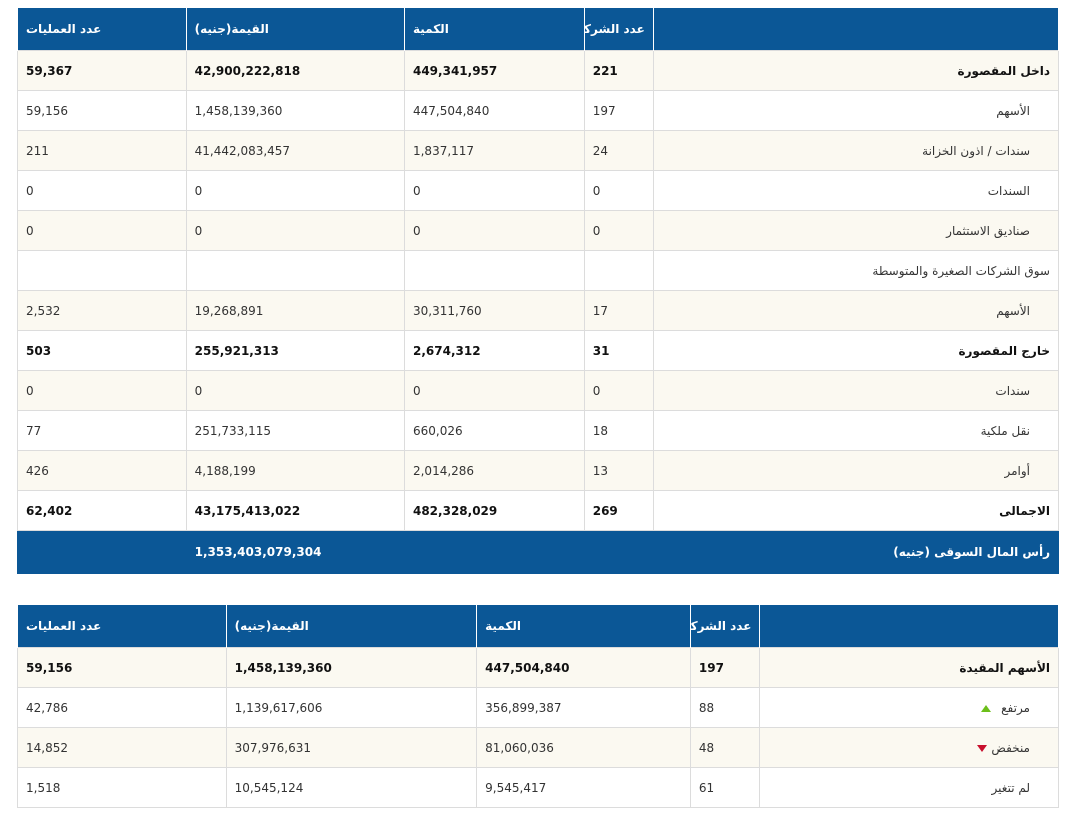 This screenshot has height=823, width=1069. Describe the element at coordinates (538, 230) in the screenshot. I see `table-row: صناديق الاستثمار 0 0 0 0` at that location.